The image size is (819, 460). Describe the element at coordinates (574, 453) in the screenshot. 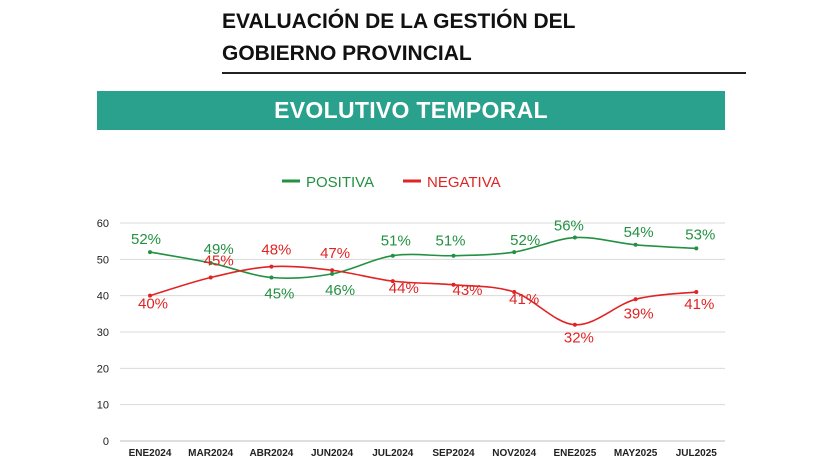

I see `x-tick-label: ENE2025` at that location.